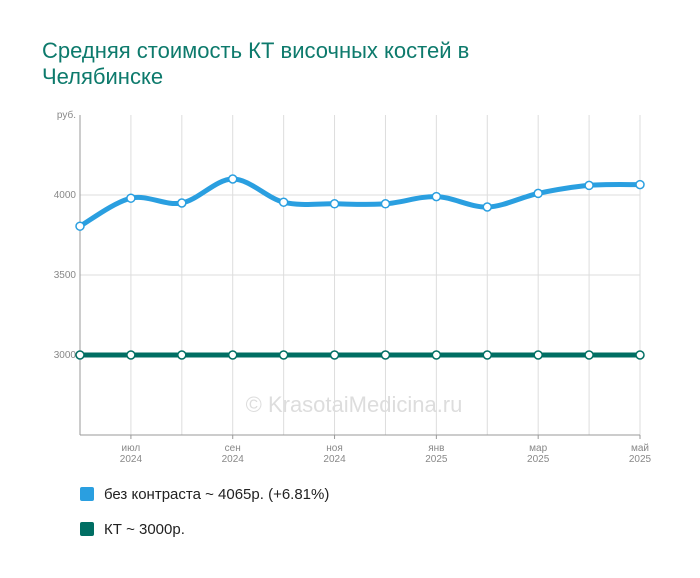 This screenshot has width=700, height=578. I want to click on x-tick-label-line: янв, so click(436, 448).